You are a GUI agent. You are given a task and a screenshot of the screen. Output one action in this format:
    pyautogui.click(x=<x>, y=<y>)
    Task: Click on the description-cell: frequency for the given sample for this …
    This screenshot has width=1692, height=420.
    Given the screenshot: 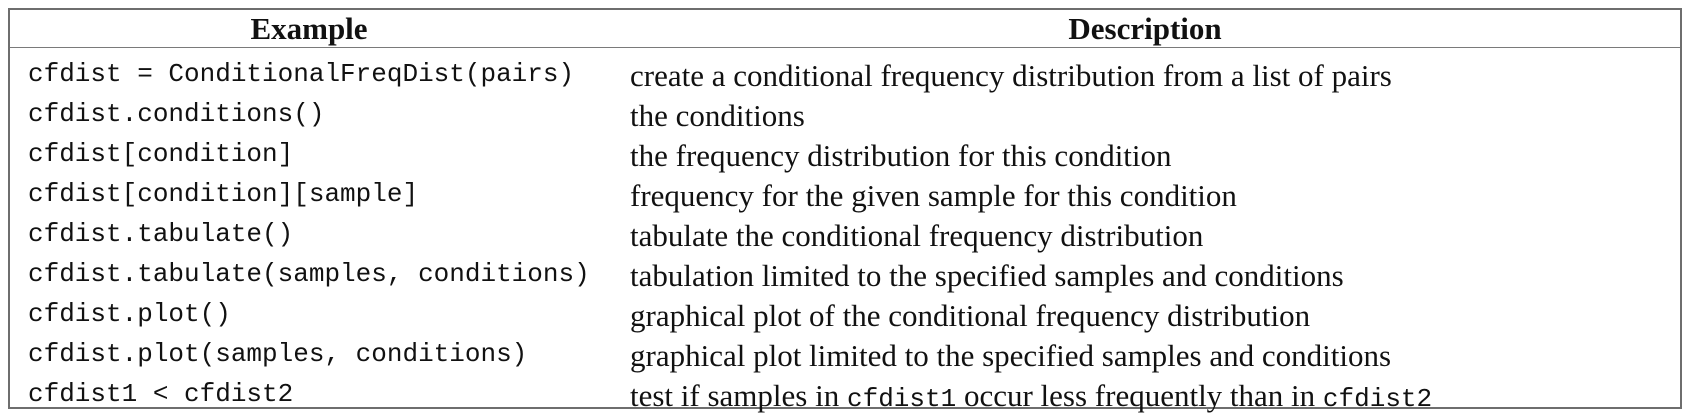 What is the action you would take?
    pyautogui.click(x=933, y=195)
    